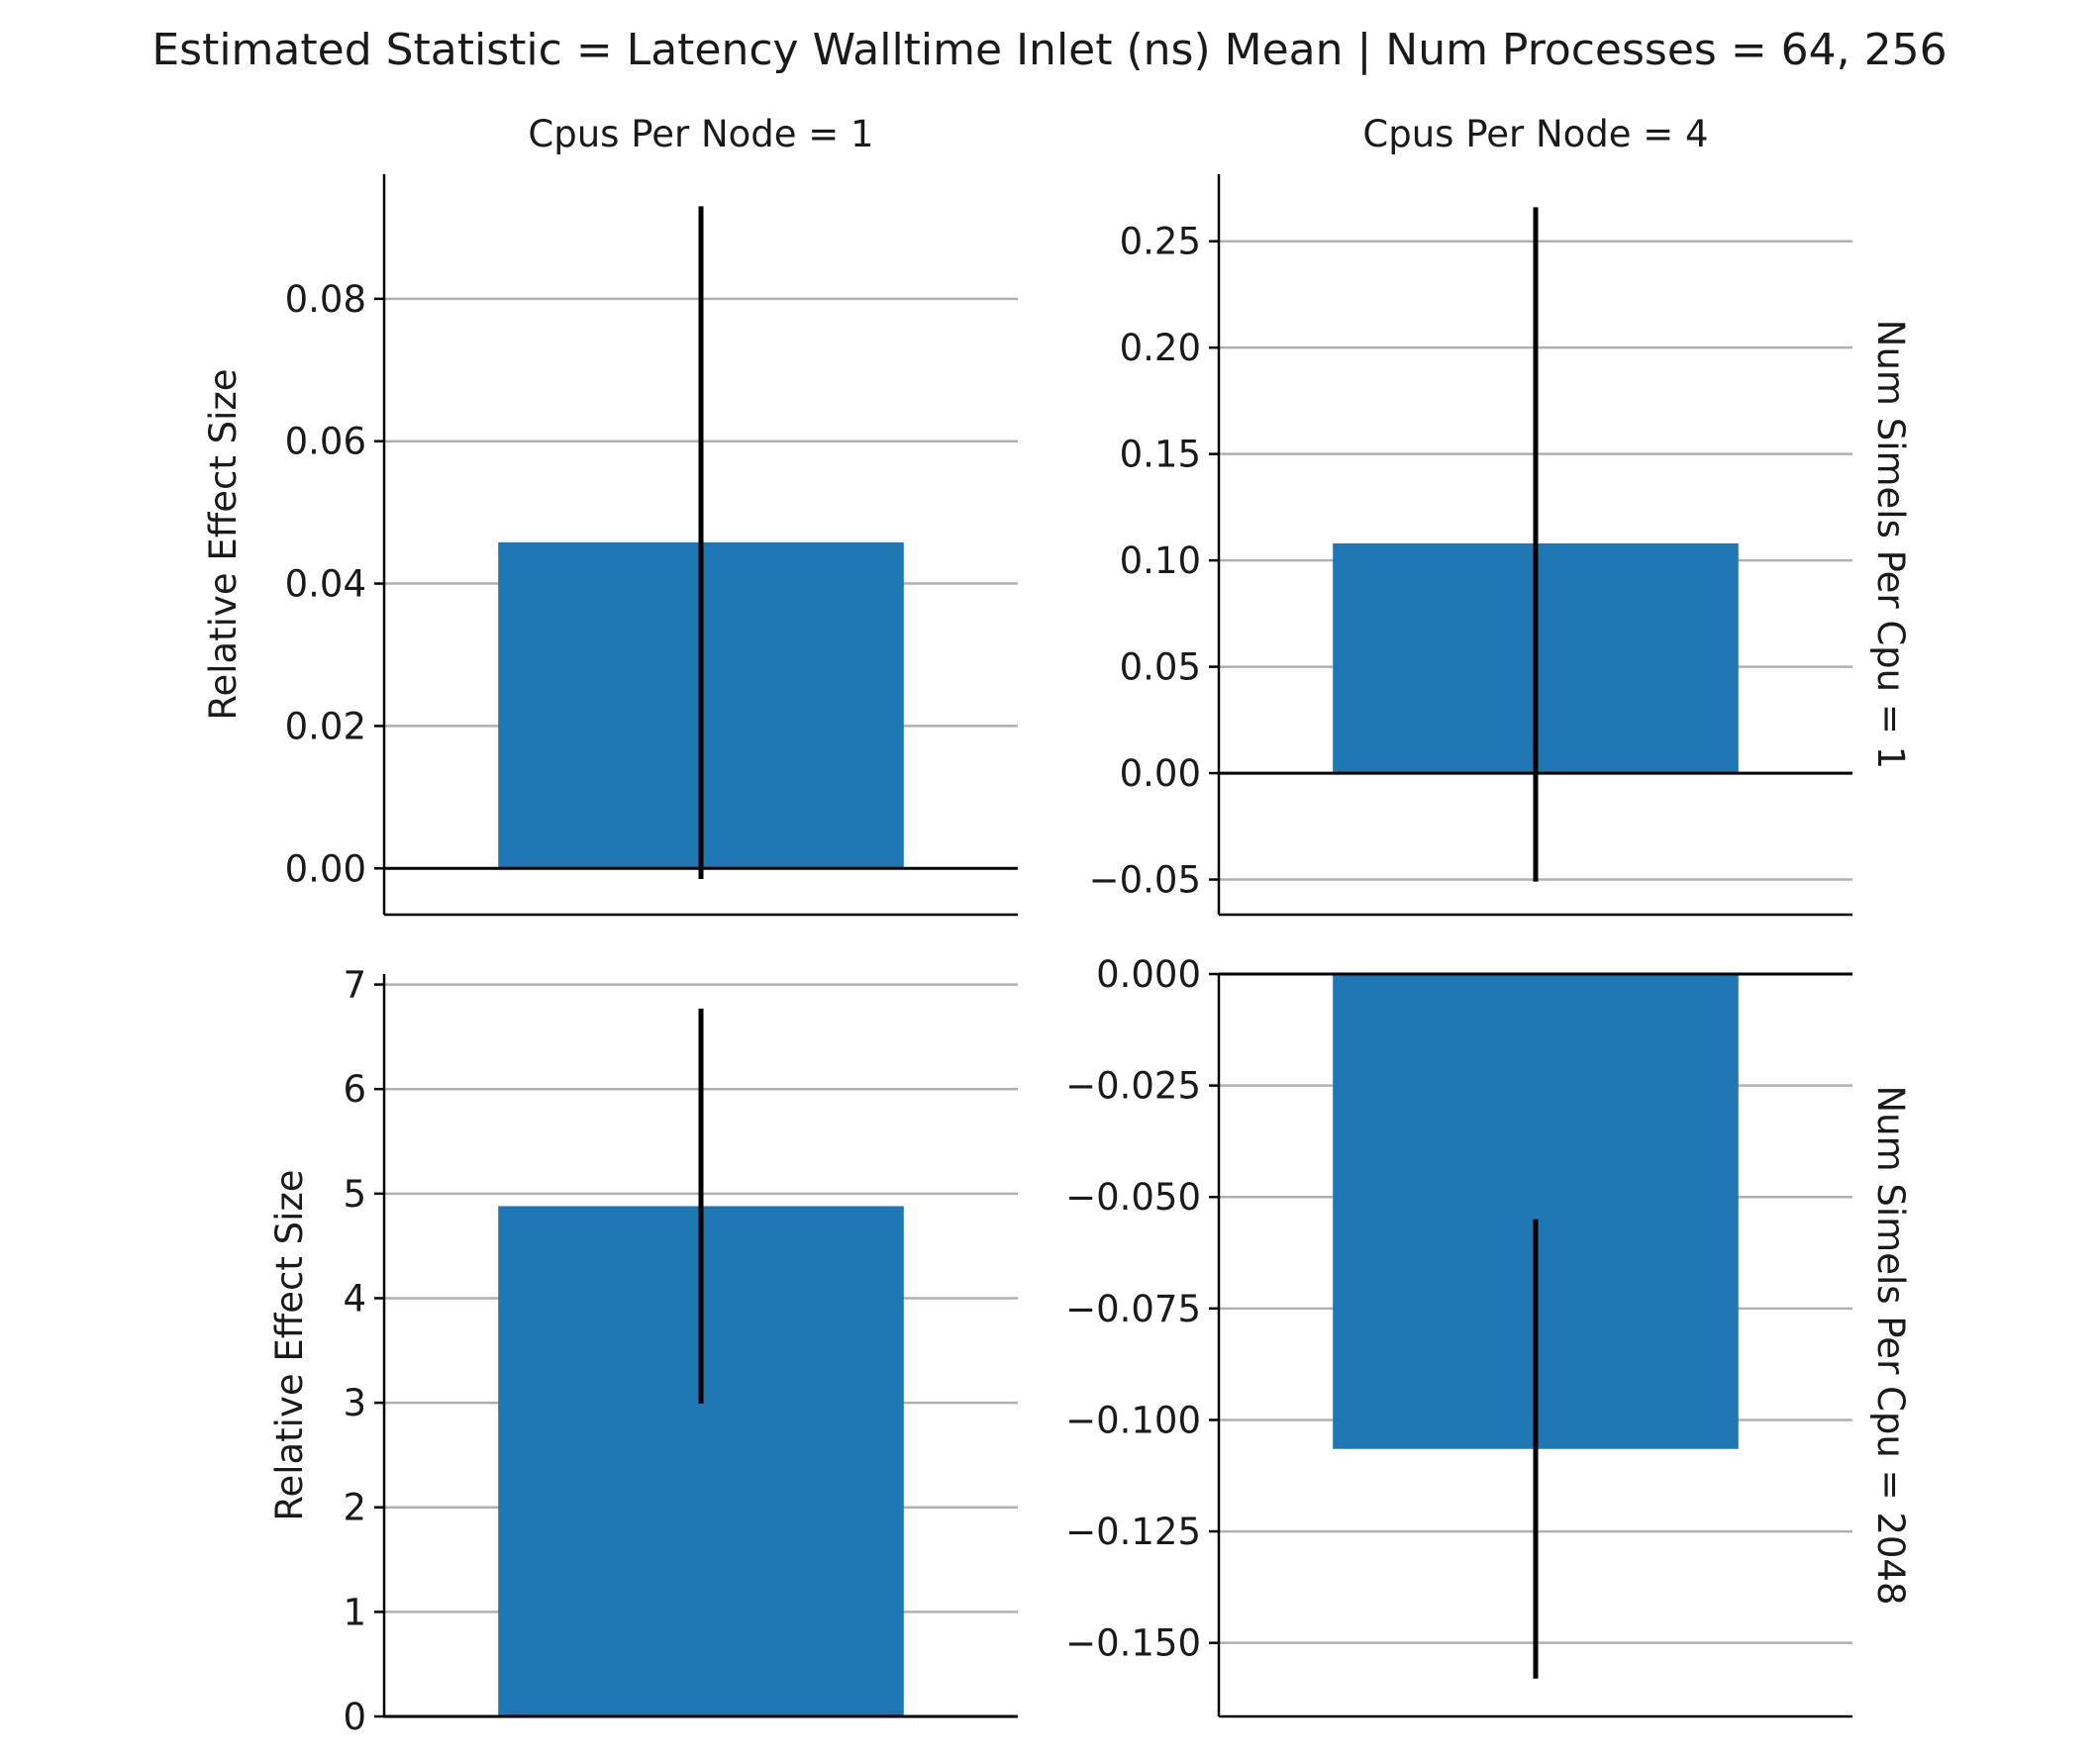  Describe the element at coordinates (325, 299) in the screenshot. I see `y-tick-label: 0.08` at that location.